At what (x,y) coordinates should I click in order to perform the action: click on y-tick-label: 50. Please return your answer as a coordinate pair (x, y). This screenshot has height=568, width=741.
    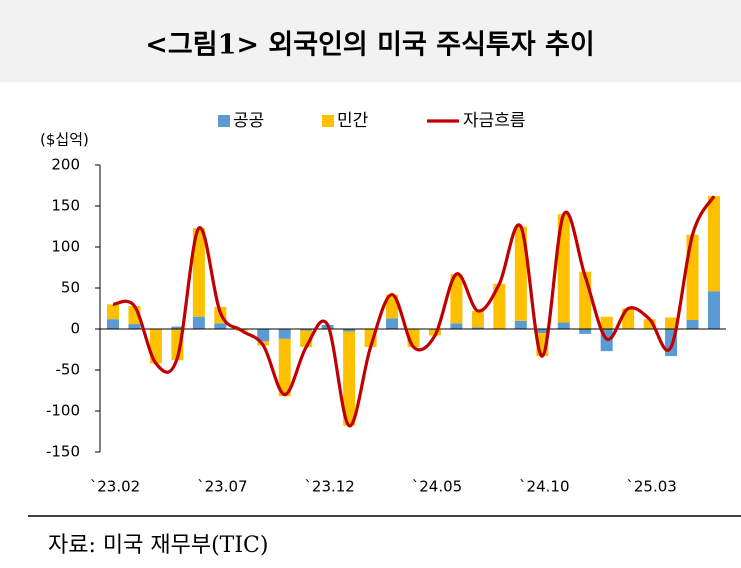
    Looking at the image, I should click on (70, 288).